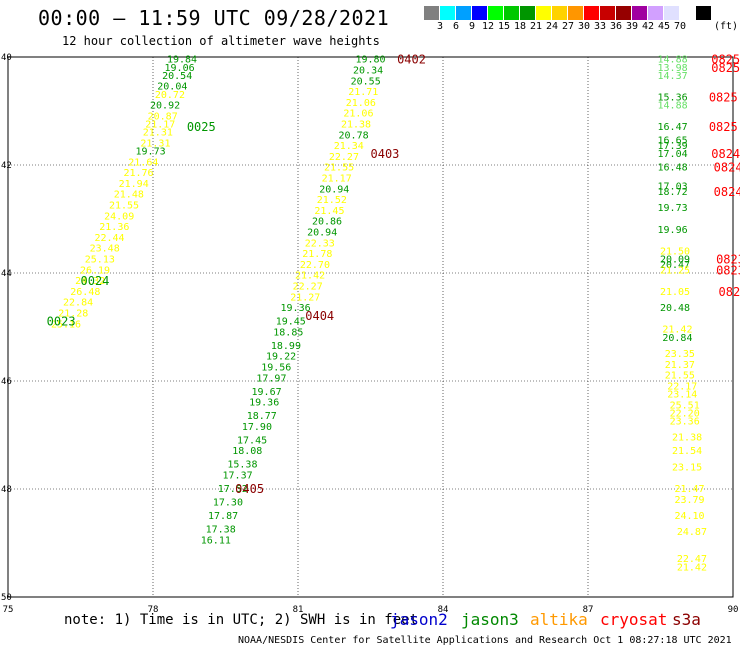 This screenshot has width=740, height=650. I want to click on wave-height-value: 21.76, so click(138, 173).